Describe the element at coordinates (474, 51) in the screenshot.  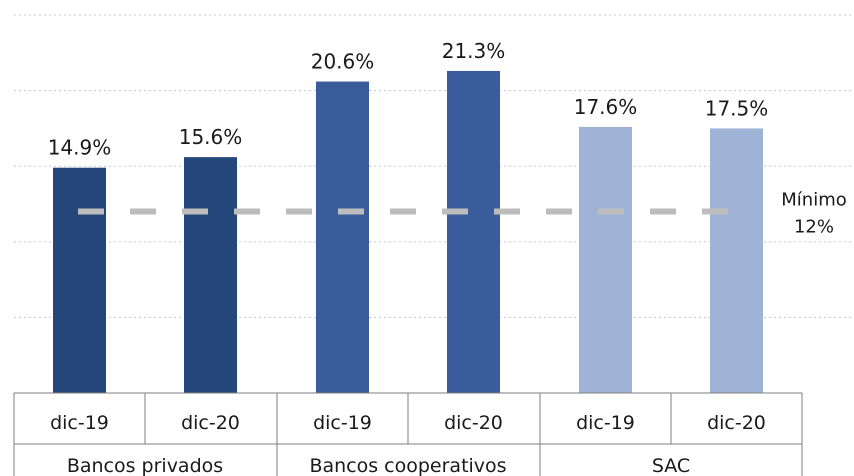
I see `data-label-1-1: 21.3%` at that location.